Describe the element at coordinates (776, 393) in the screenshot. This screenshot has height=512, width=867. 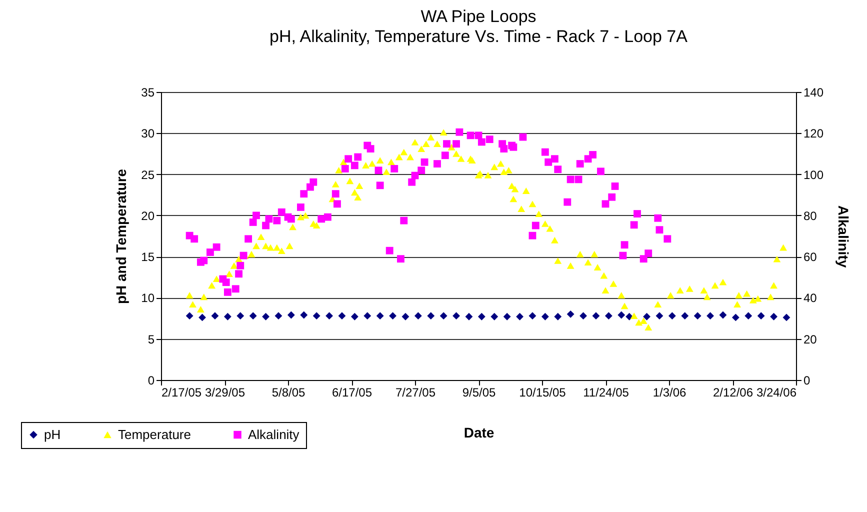
I see `x-tick-label: 3/24/06` at that location.